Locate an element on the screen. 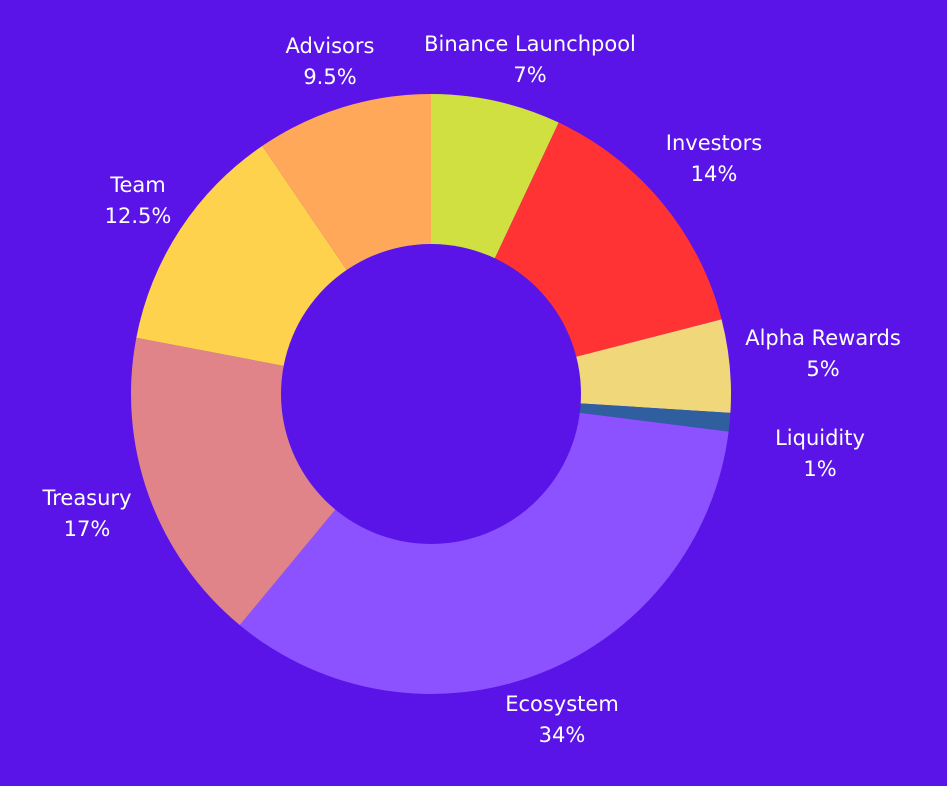 The height and width of the screenshot is (786, 947). label-value: 17% is located at coordinates (87, 529).